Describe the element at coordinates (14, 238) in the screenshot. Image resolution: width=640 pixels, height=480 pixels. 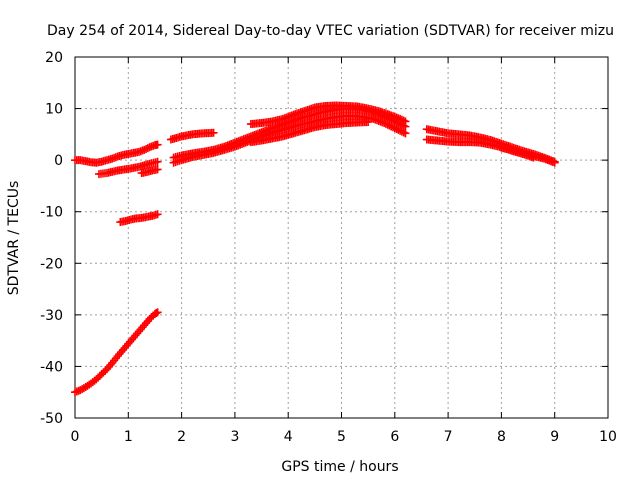
I see `y-axis-label: SDTVAR / TECUs` at that location.